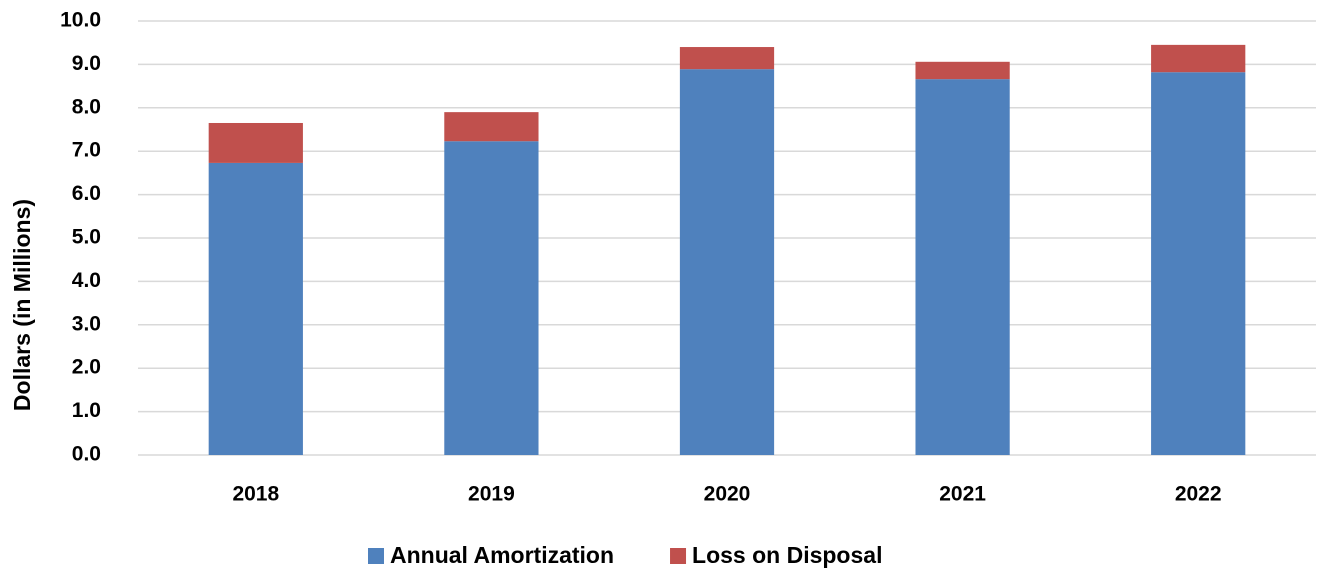 This screenshot has height=573, width=1322. I want to click on x-tick-label: 2020, so click(727, 494).